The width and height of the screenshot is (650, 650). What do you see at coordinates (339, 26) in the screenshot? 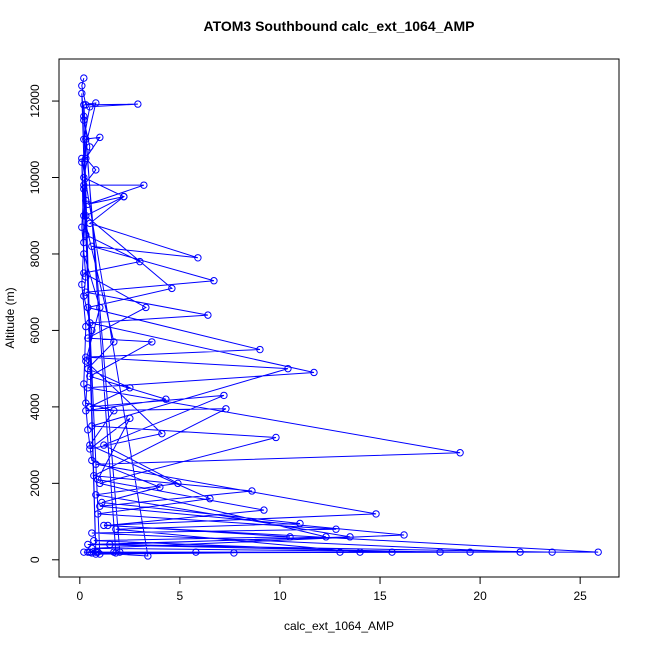
I see `chart-title: ATOM3 Southbound calc_ext_1064_AMP` at bounding box center [339, 26].